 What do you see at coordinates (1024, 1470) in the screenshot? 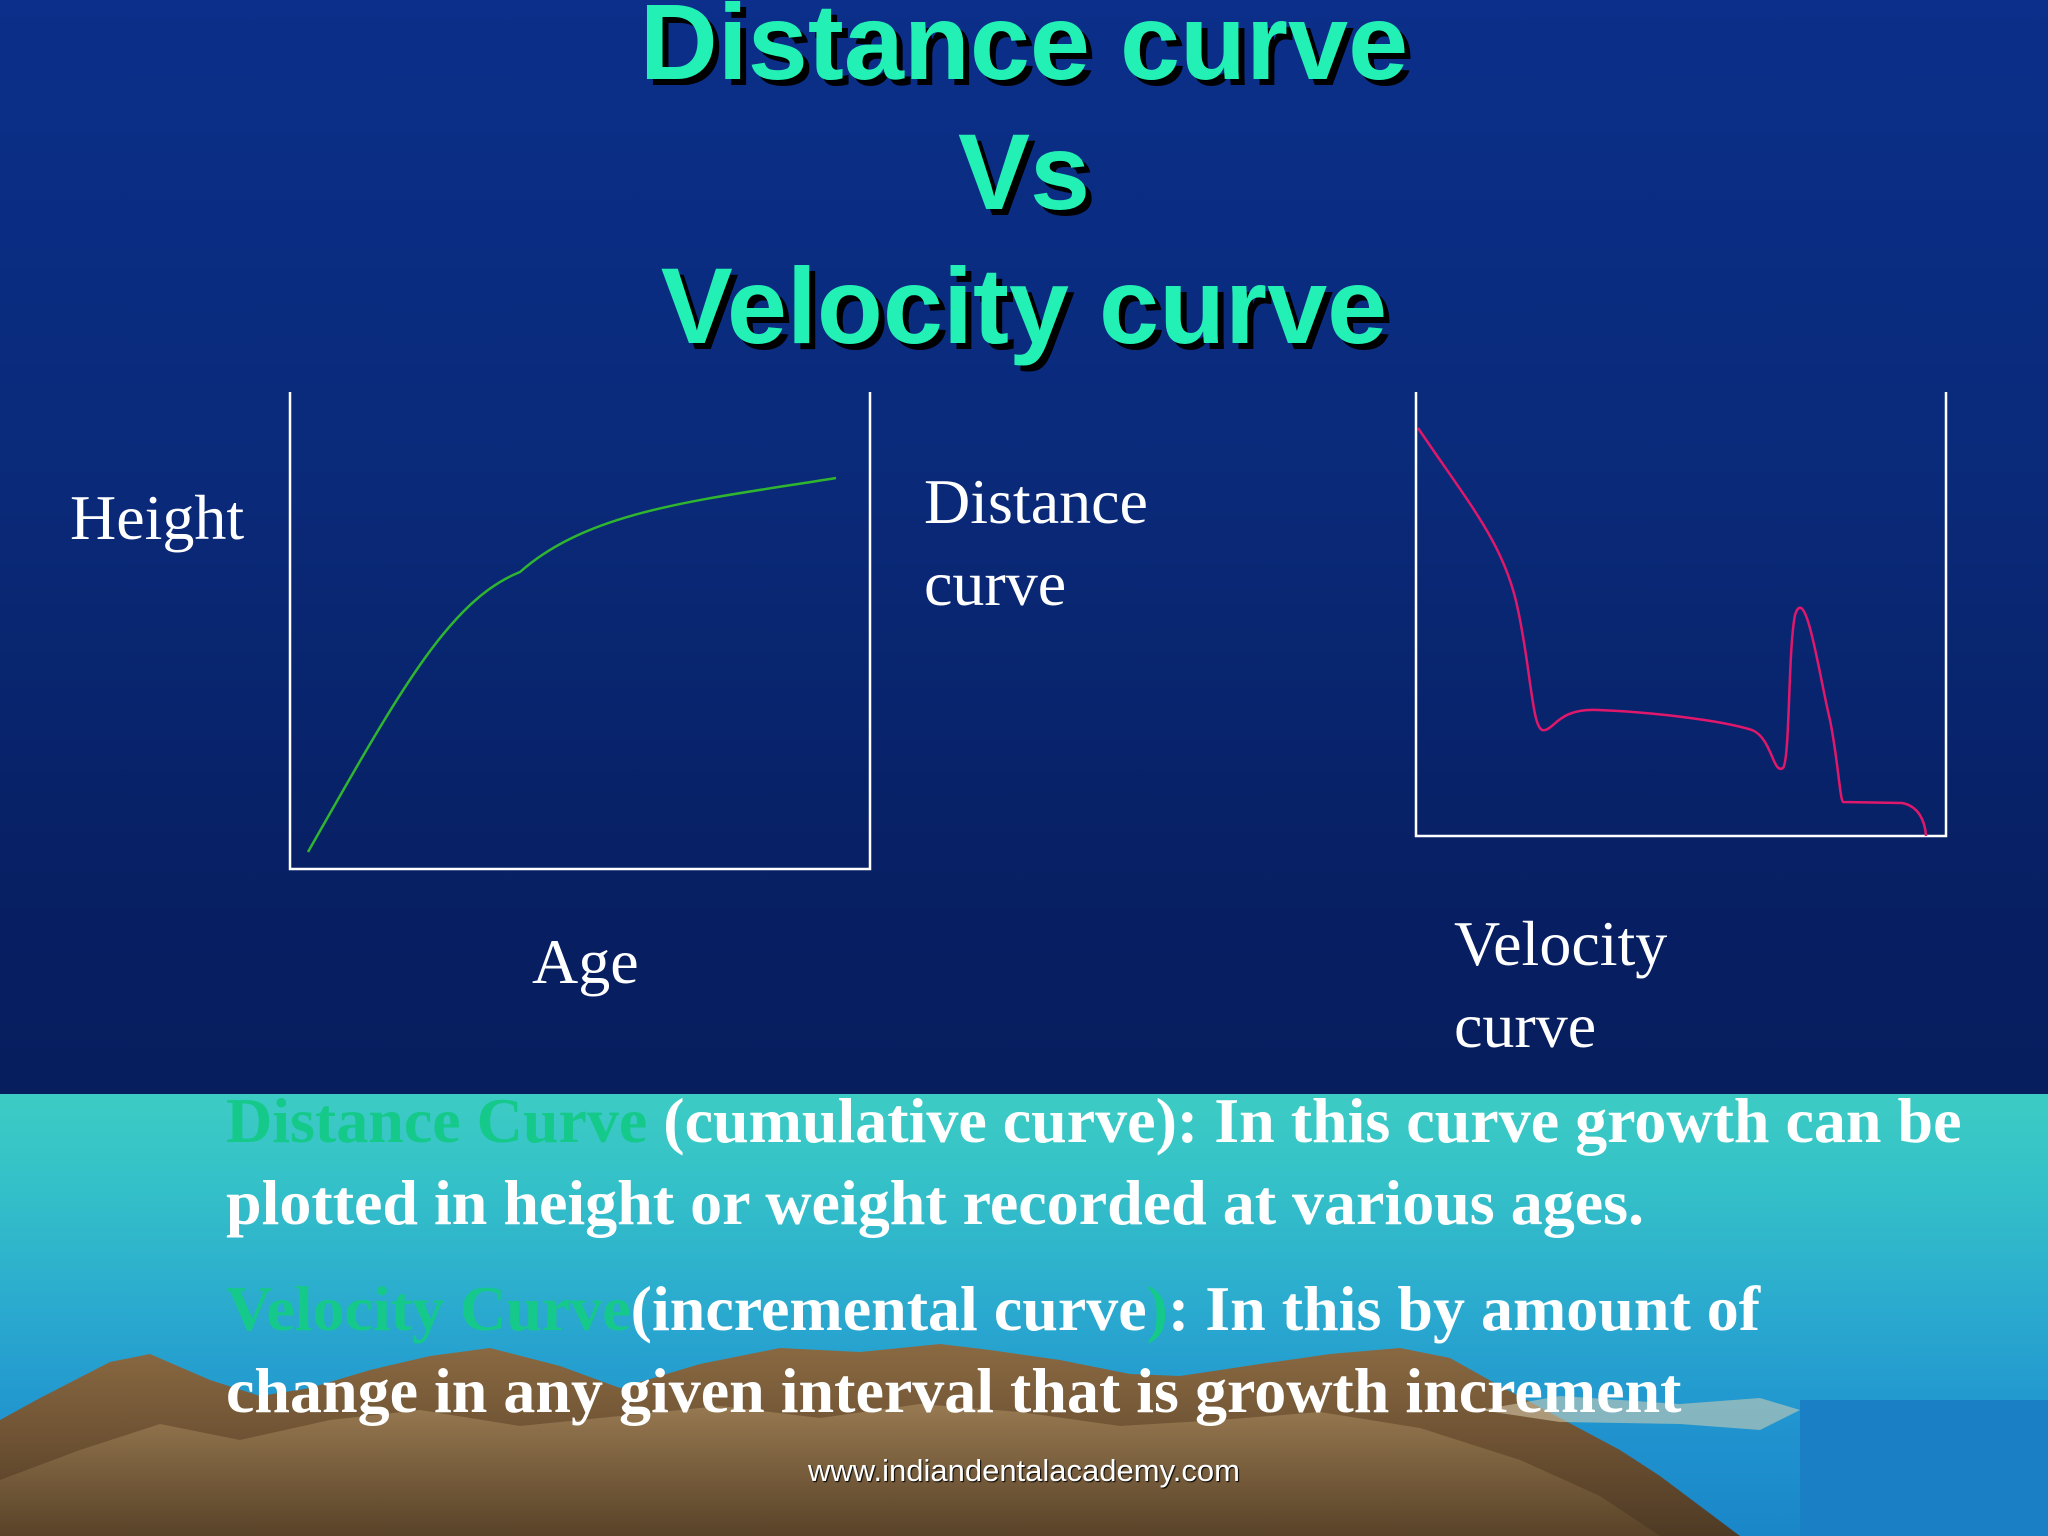
I see `watermark-url: www.indiandentalacademy.com` at bounding box center [1024, 1470].